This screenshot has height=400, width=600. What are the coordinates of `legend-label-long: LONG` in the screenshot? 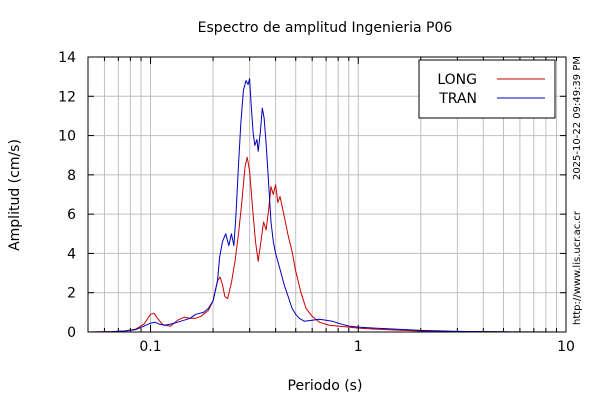 It's located at (457, 80).